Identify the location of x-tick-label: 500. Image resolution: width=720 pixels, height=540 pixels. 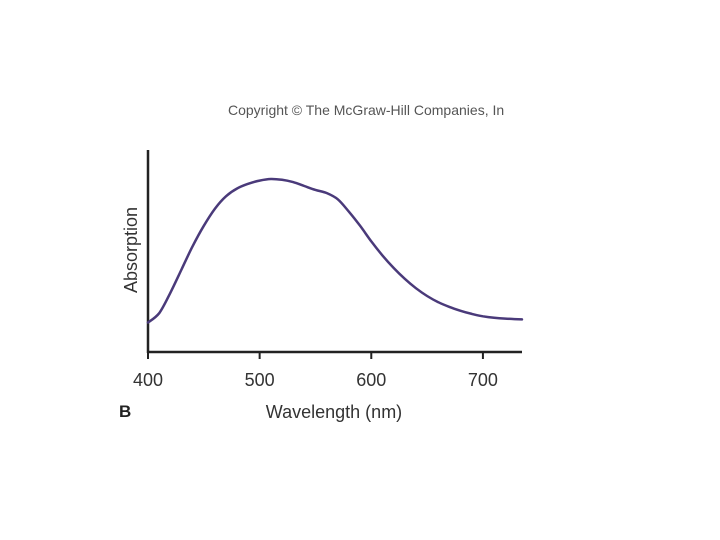
(260, 380).